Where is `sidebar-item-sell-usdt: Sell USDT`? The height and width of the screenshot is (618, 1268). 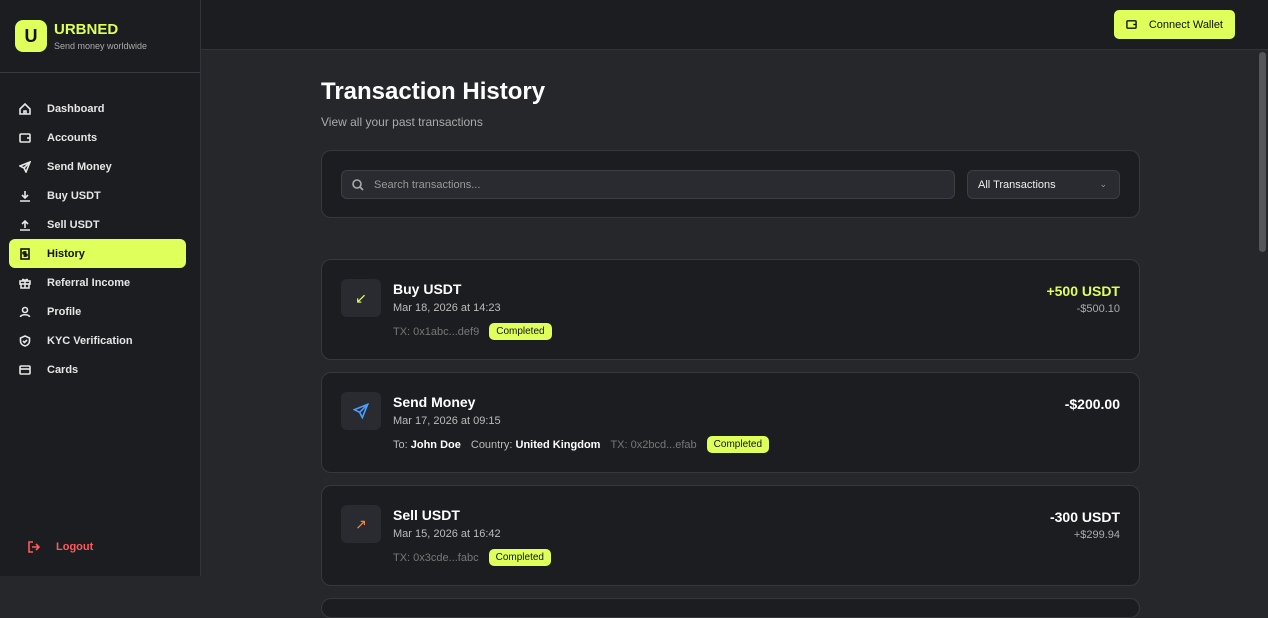 sidebar-item-sell-usdt: Sell USDT is located at coordinates (97, 224).